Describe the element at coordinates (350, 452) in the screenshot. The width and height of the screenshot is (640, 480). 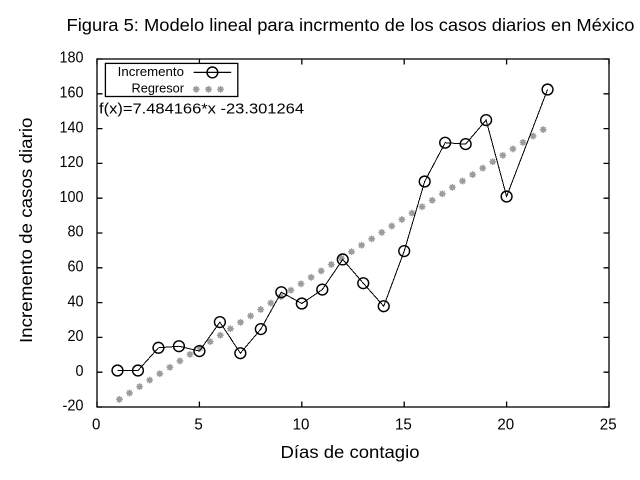
I see `svg-text: Días de contagio` at that location.